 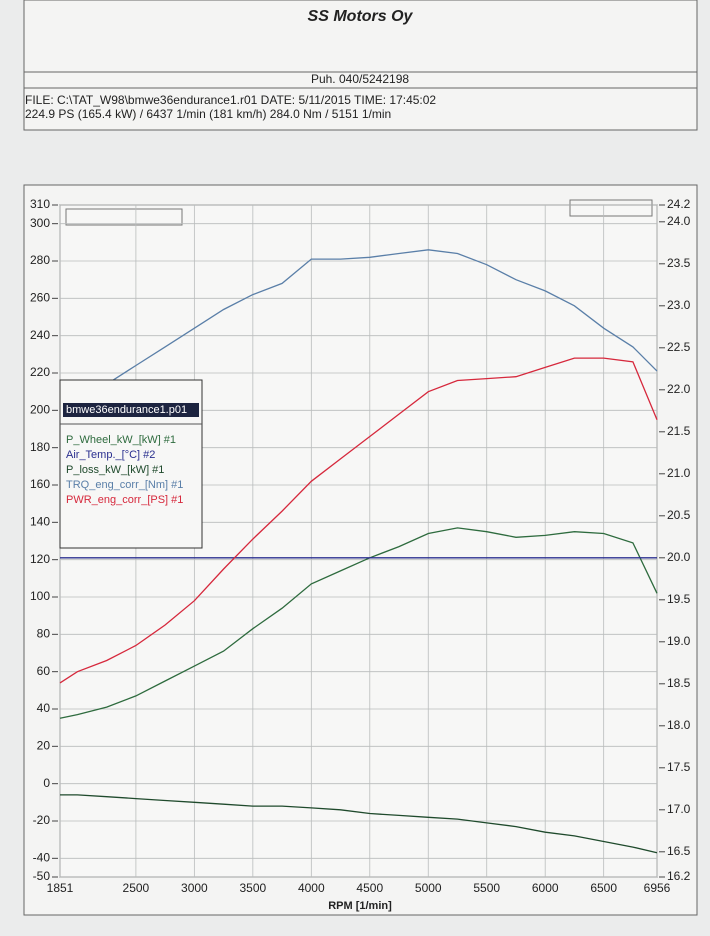 I want to click on legend-entry: P_Wheel_kW_[kW] #1, so click(x=121, y=440).